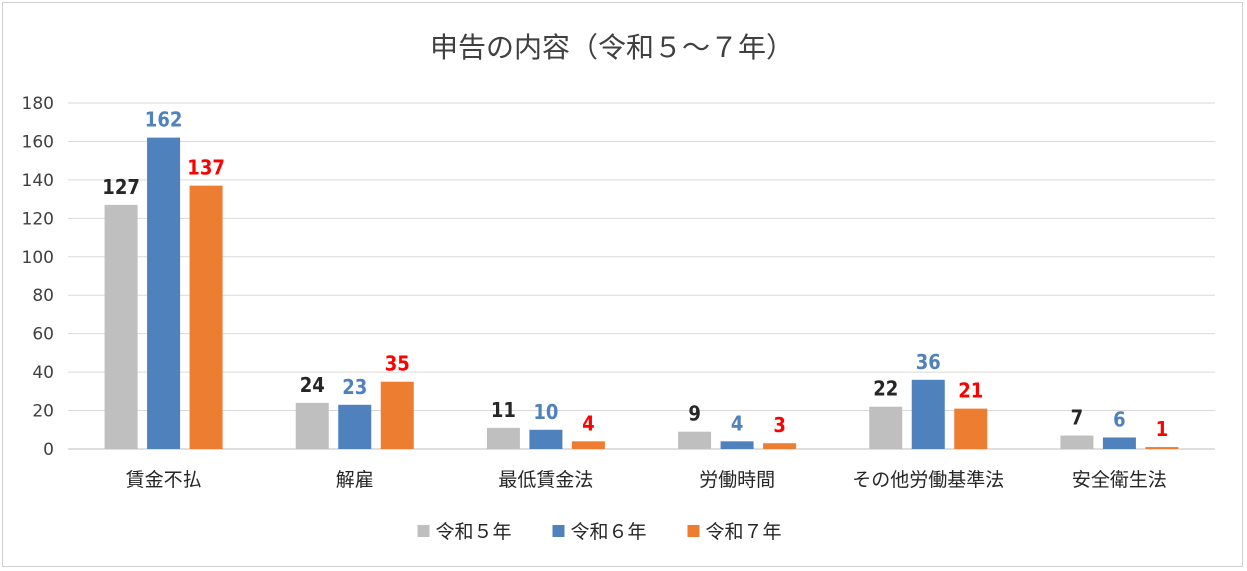 The image size is (1247, 571). I want to click on y-tick-label: 140, so click(38, 181).